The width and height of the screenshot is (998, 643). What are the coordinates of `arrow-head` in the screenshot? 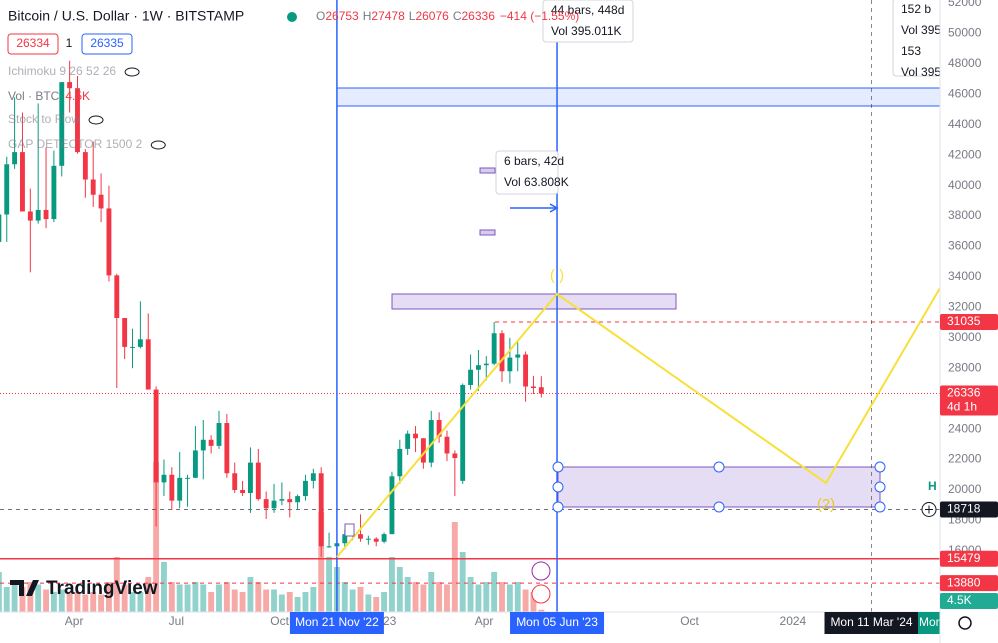 It's located at (554, 208).